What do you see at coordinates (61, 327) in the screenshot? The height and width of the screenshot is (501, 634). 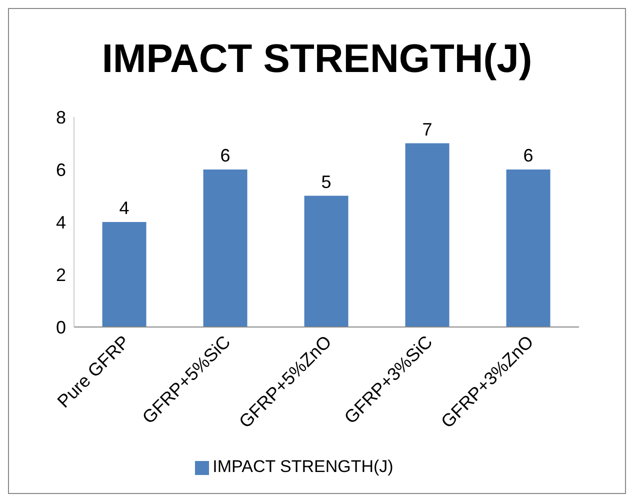 I see `y-tick-label: 0` at bounding box center [61, 327].